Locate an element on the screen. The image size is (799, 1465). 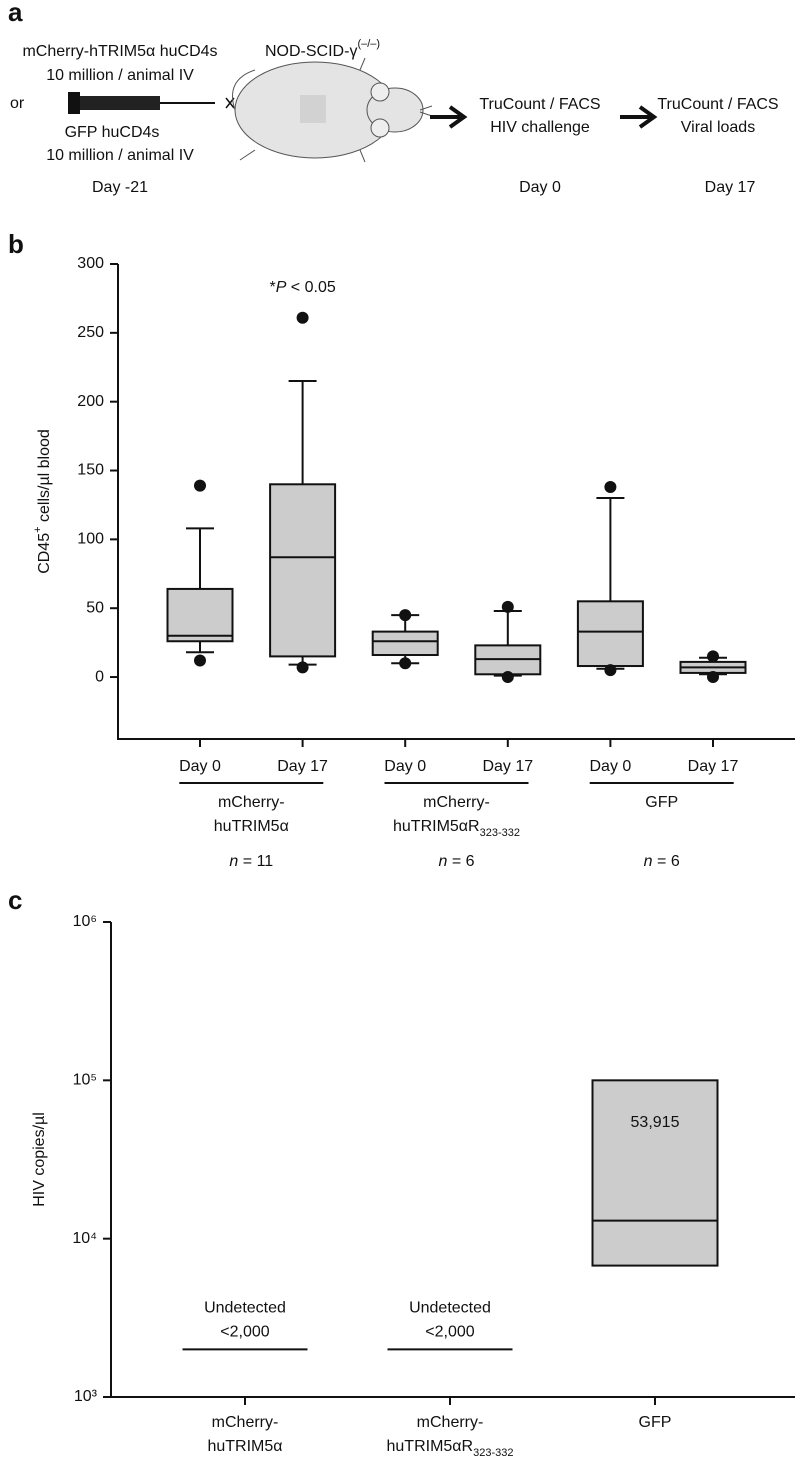
strain: NOD-SCID-γ is located at coordinates (311, 51).